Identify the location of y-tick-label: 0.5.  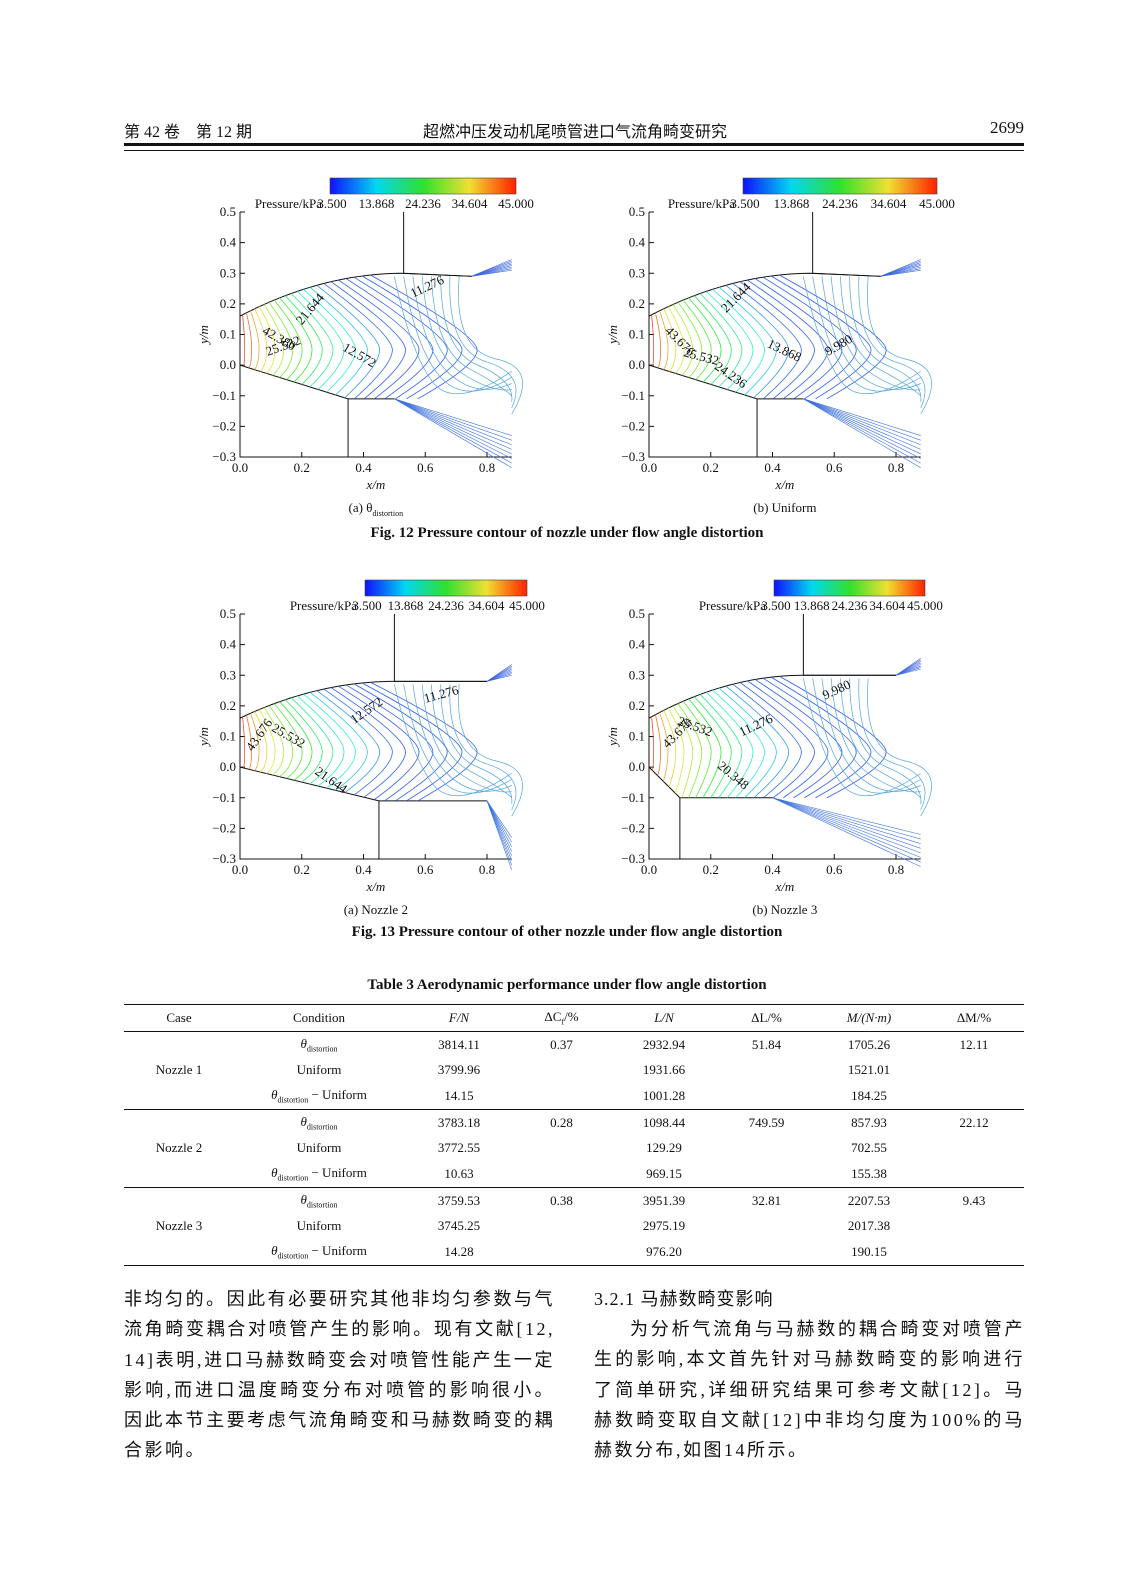
(228, 211).